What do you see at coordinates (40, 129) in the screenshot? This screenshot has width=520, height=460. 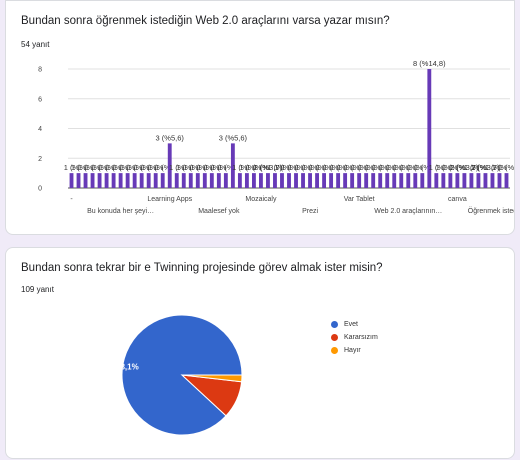 I see `y-tick-label: 4` at bounding box center [40, 129].